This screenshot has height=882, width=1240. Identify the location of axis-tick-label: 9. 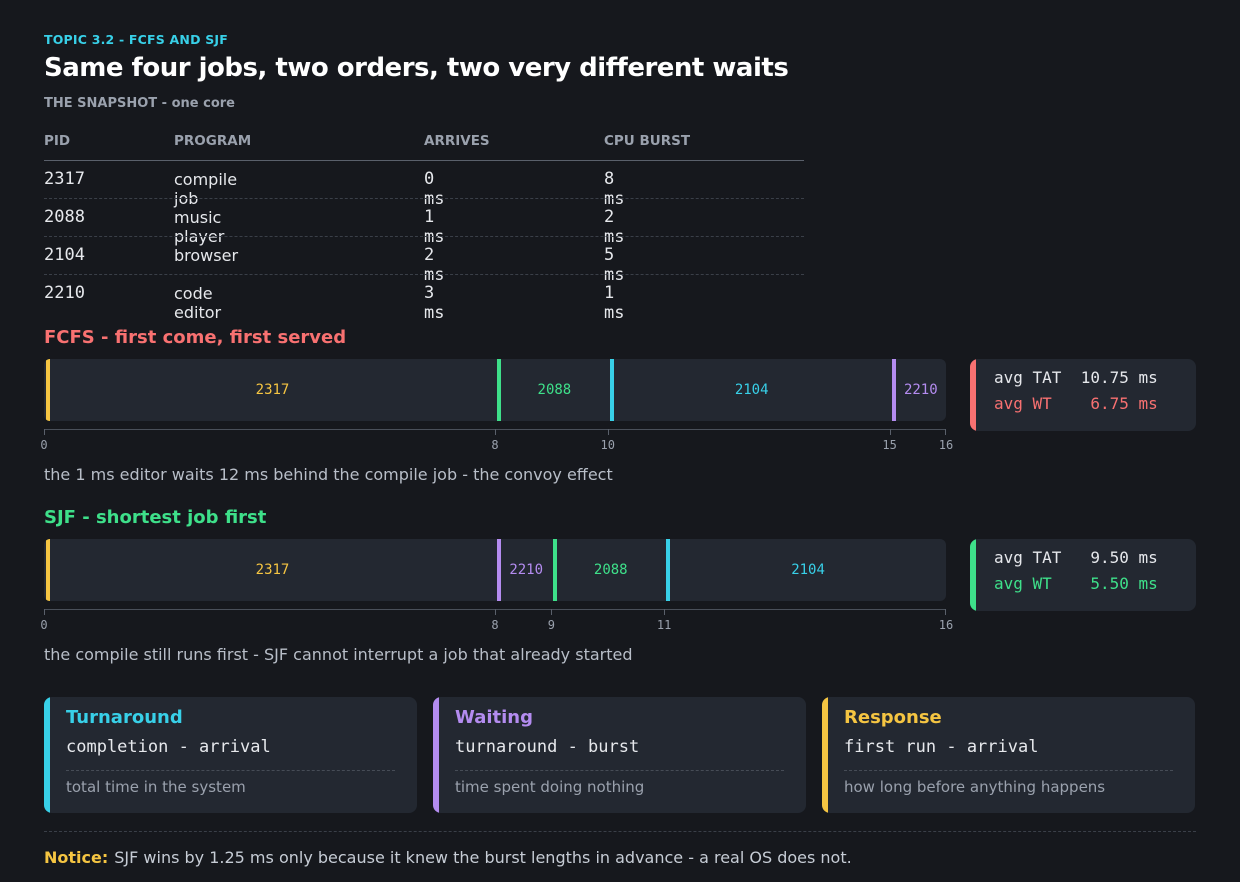
(551, 625).